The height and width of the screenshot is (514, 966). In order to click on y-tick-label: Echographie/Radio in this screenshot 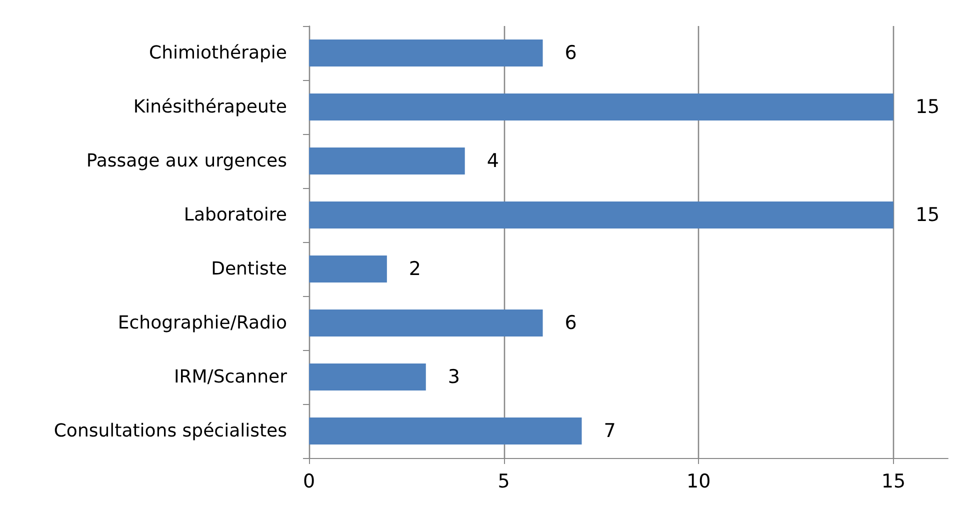, I will do `click(202, 323)`.